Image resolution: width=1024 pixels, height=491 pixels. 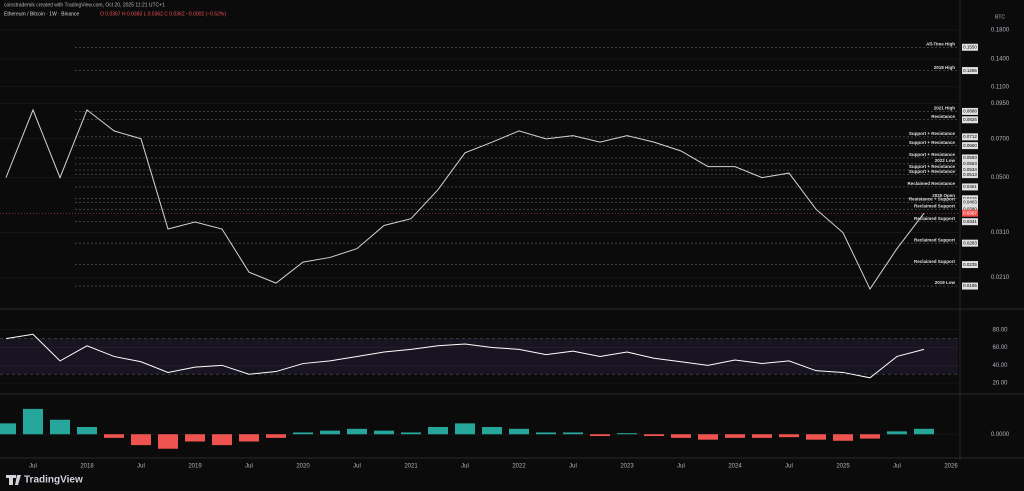 I want to click on level-value: 0.0660, so click(x=970, y=145).